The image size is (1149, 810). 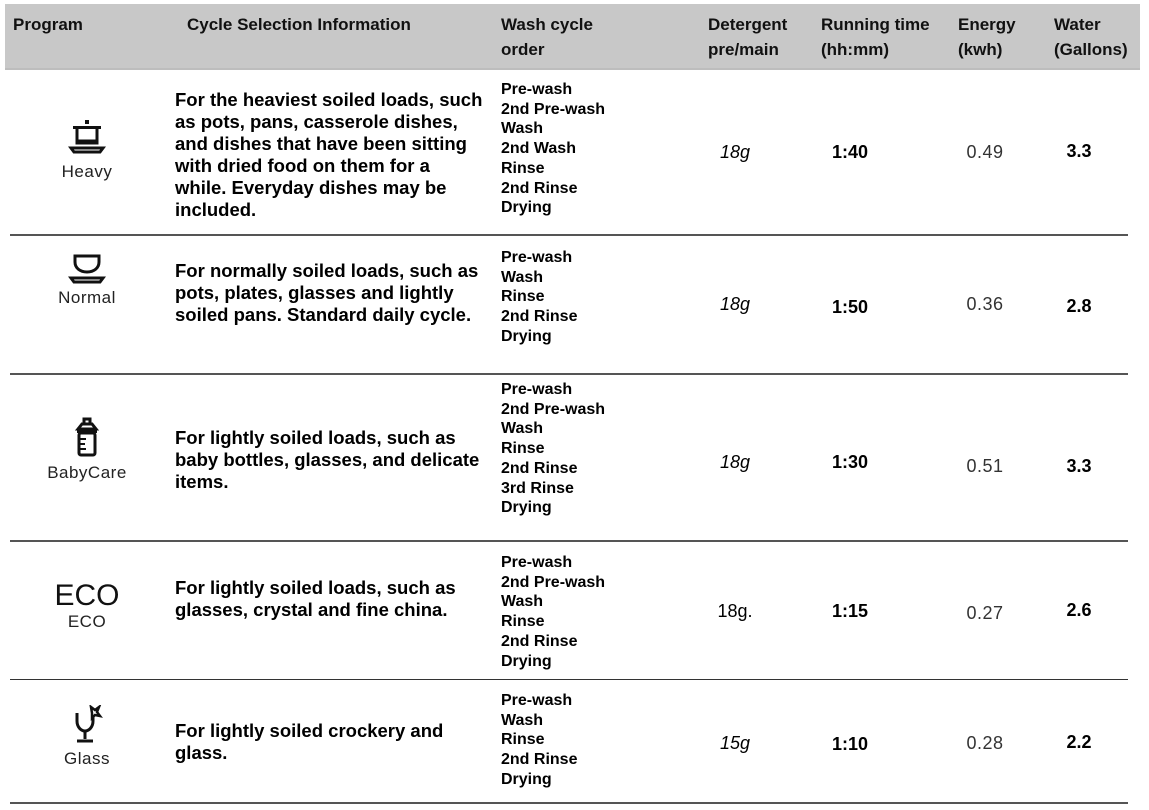 I want to click on pot-icon, so click(x=87, y=137).